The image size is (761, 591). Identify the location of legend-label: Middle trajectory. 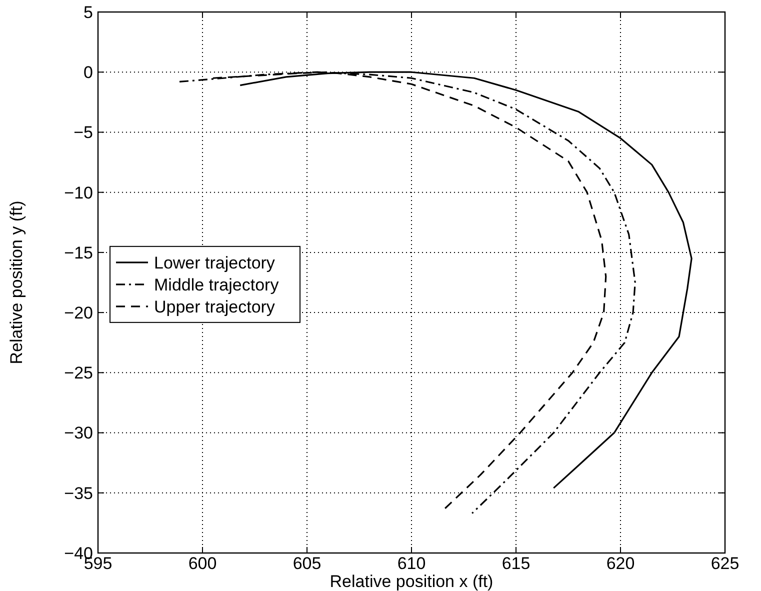
(217, 284).